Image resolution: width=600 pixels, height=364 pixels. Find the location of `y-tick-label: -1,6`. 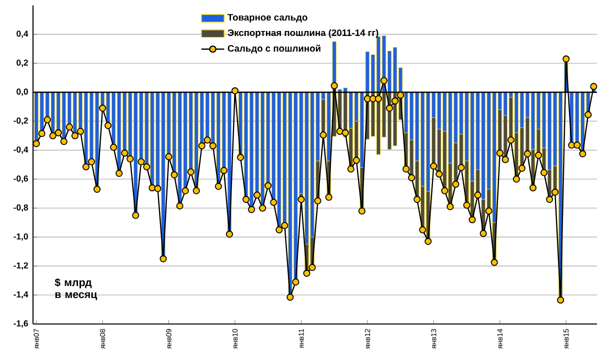

y-tick-label: -1,6 is located at coordinates (21, 324).